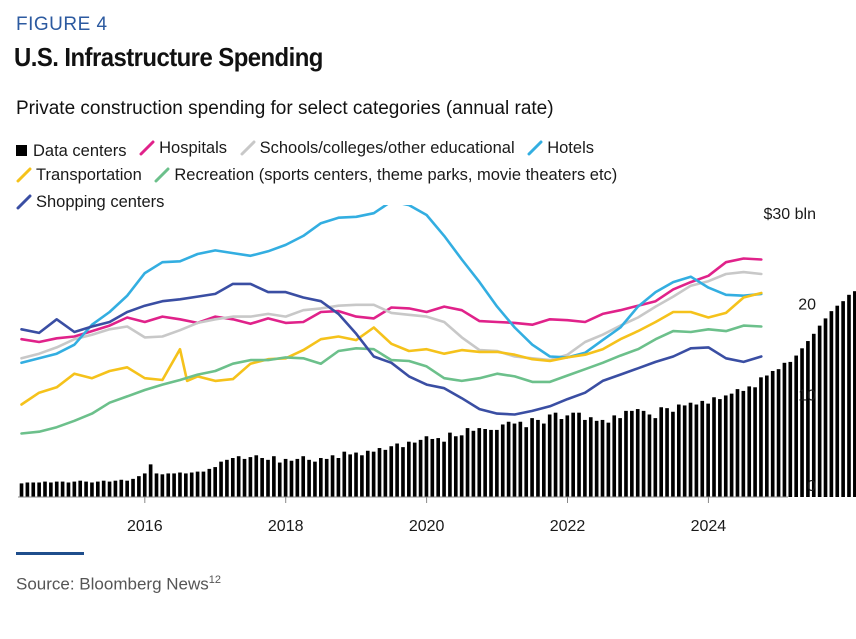  I want to click on legend-item-hotels: Hotels, so click(560, 148).